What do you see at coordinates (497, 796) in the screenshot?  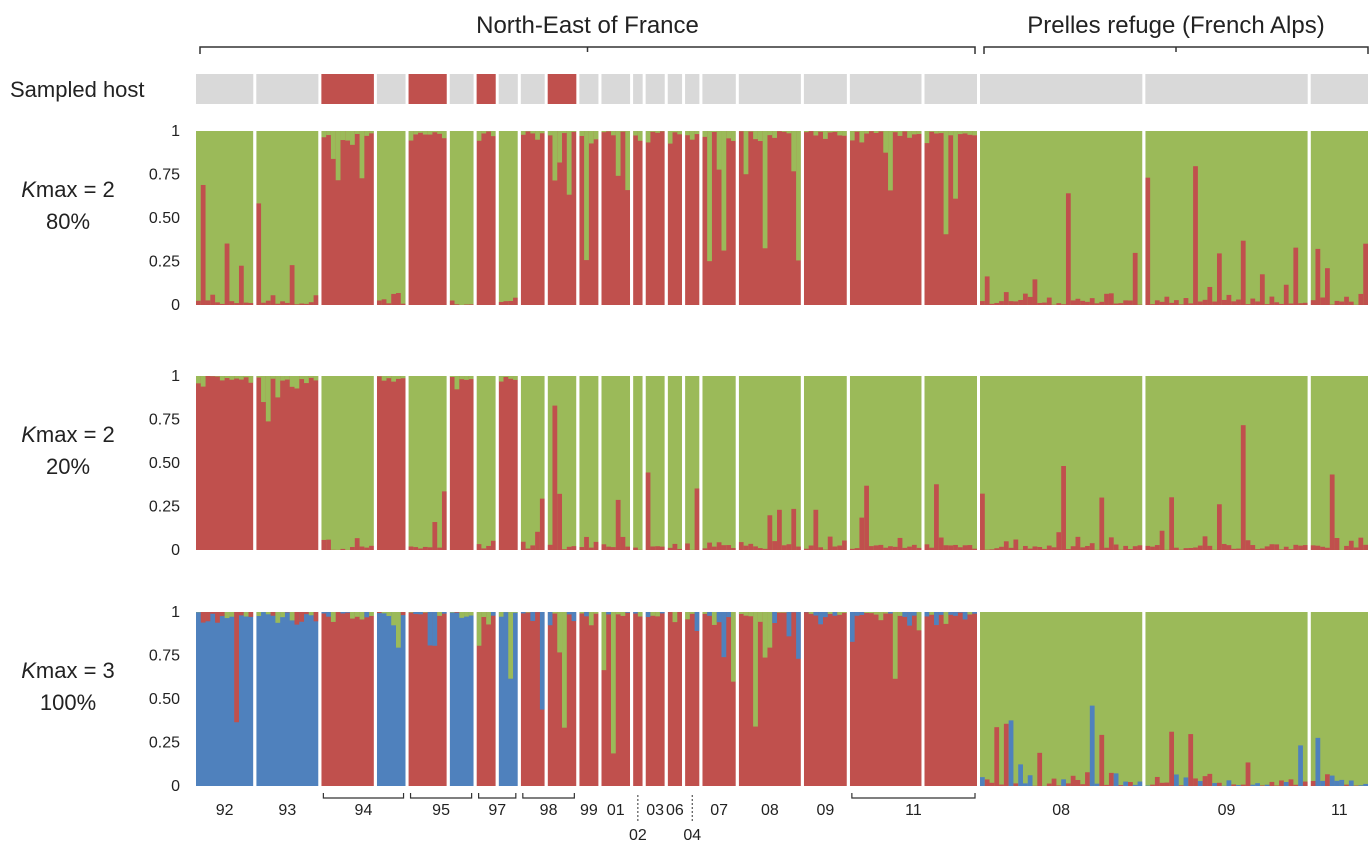 I see `x-label-bracket` at bounding box center [497, 796].